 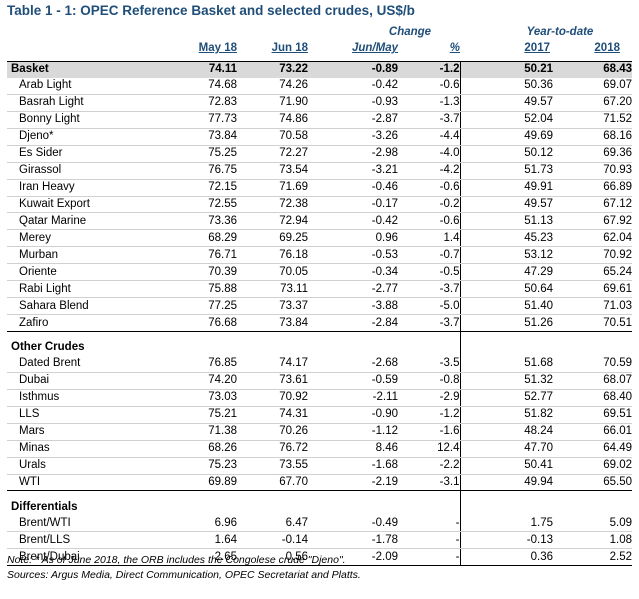 I want to click on cell-y2018: 62.04, so click(x=592, y=238).